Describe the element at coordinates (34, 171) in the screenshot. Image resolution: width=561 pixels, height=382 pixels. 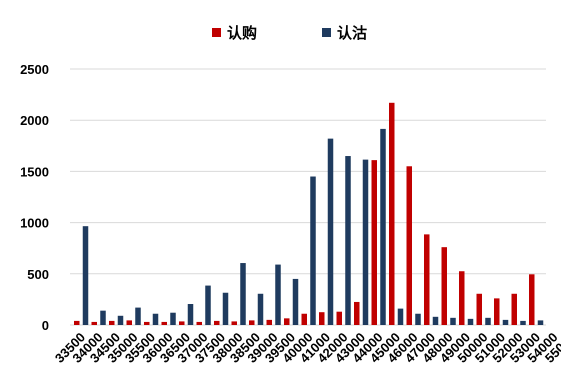
I see `y-tick-label: 1500` at that location.